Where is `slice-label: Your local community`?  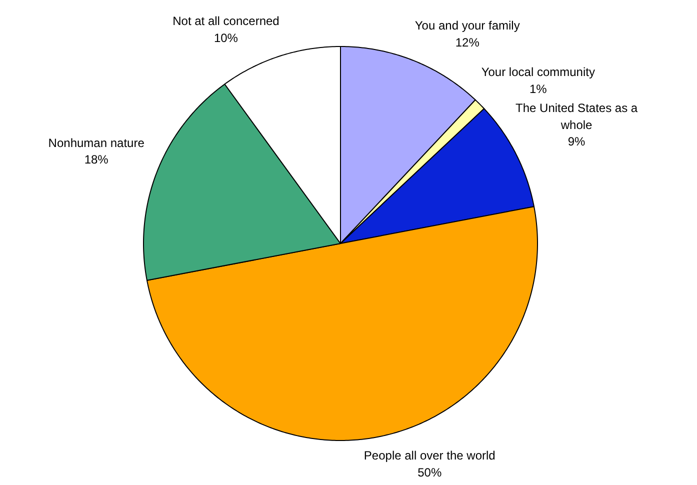 slice-label: Your local community is located at coordinates (538, 72).